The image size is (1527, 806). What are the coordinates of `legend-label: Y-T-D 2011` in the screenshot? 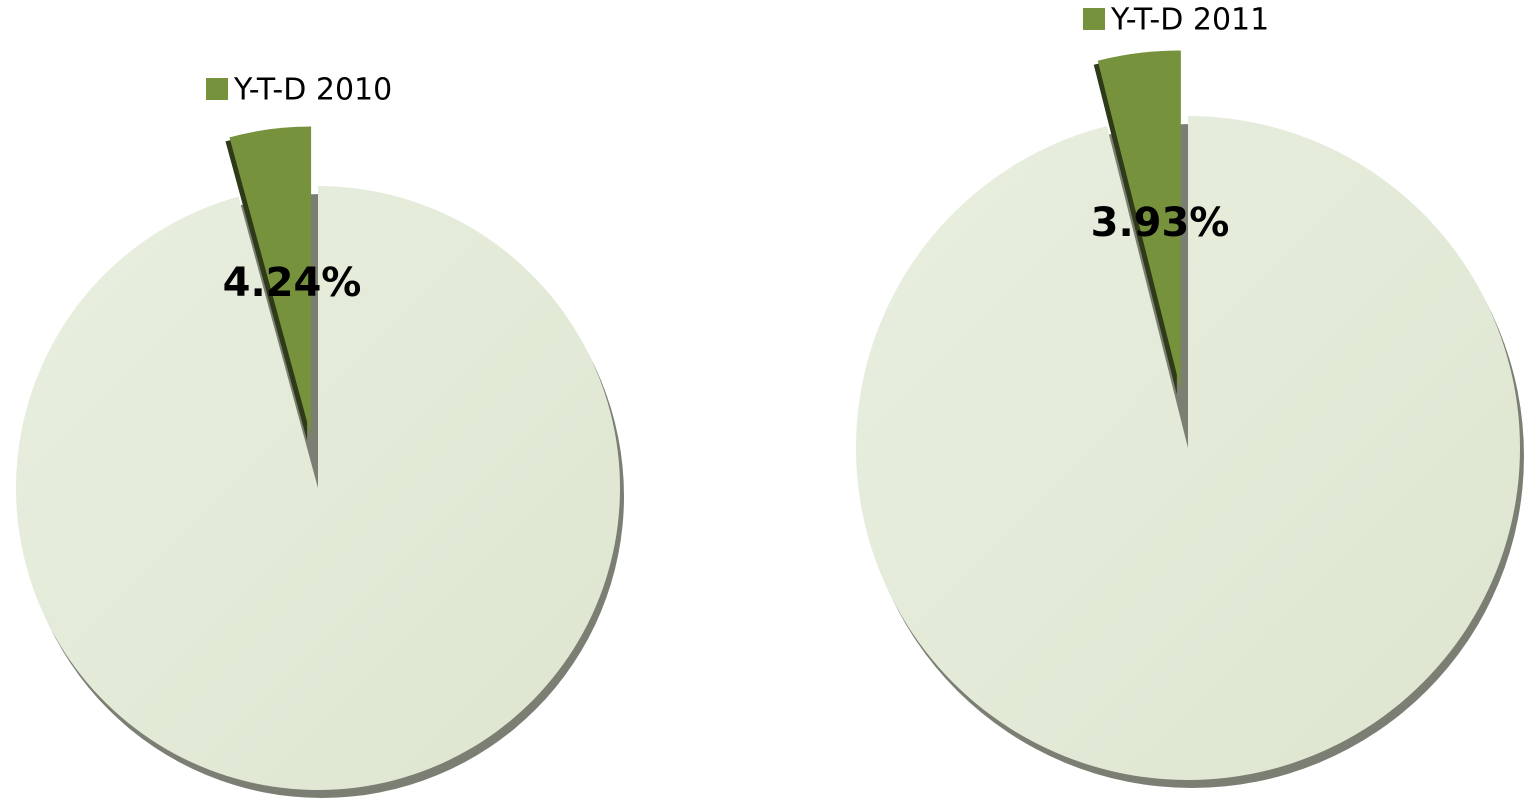 It's located at (1189, 20).